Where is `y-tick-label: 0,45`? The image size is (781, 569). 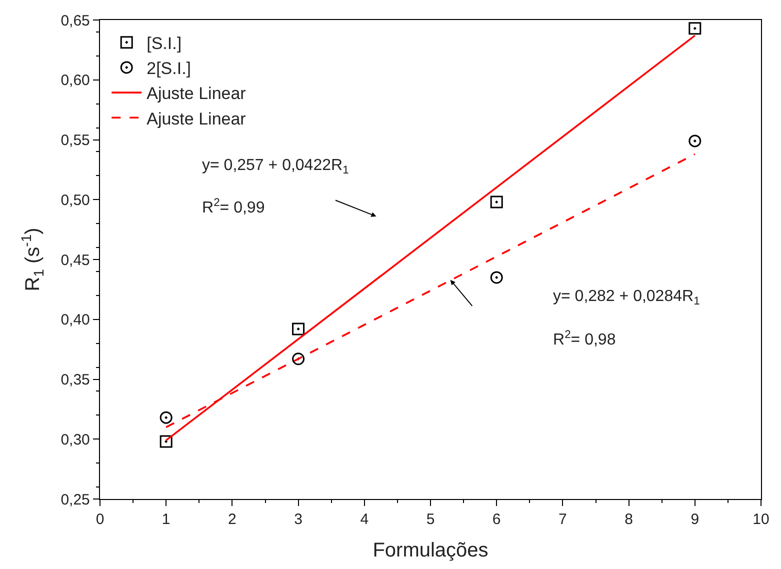 y-tick-label: 0,45 is located at coordinates (75, 260).